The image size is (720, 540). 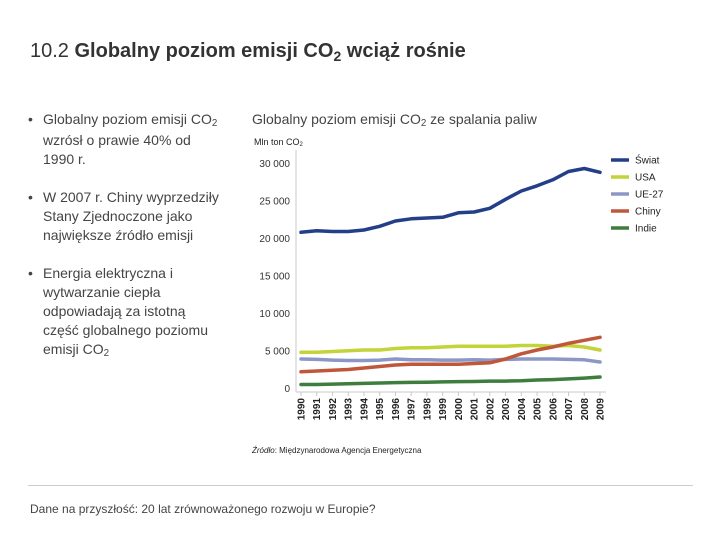 I want to click on slide-title-text-b: wciąż rośnie, so click(x=403, y=51).